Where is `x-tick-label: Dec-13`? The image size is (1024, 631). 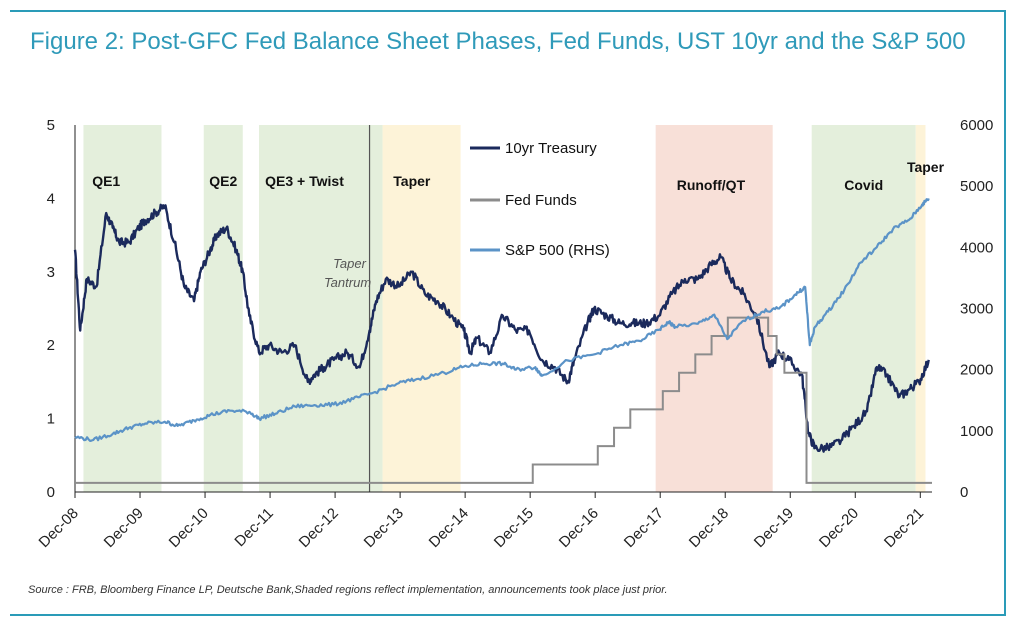 x-tick-label: Dec-13 is located at coordinates (384, 528).